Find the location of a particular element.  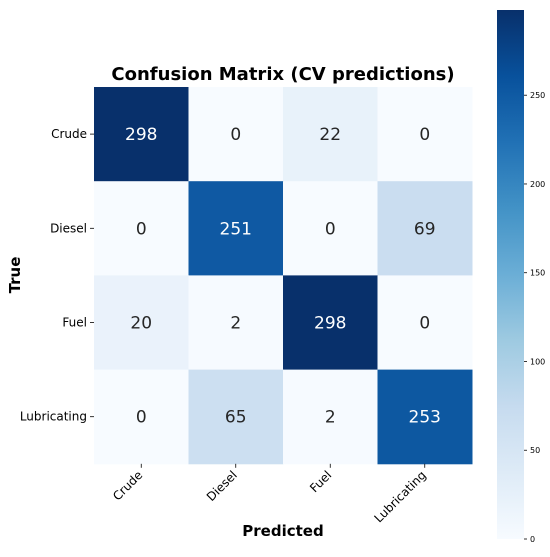

x-tick-label: Diesel is located at coordinates (222, 486).